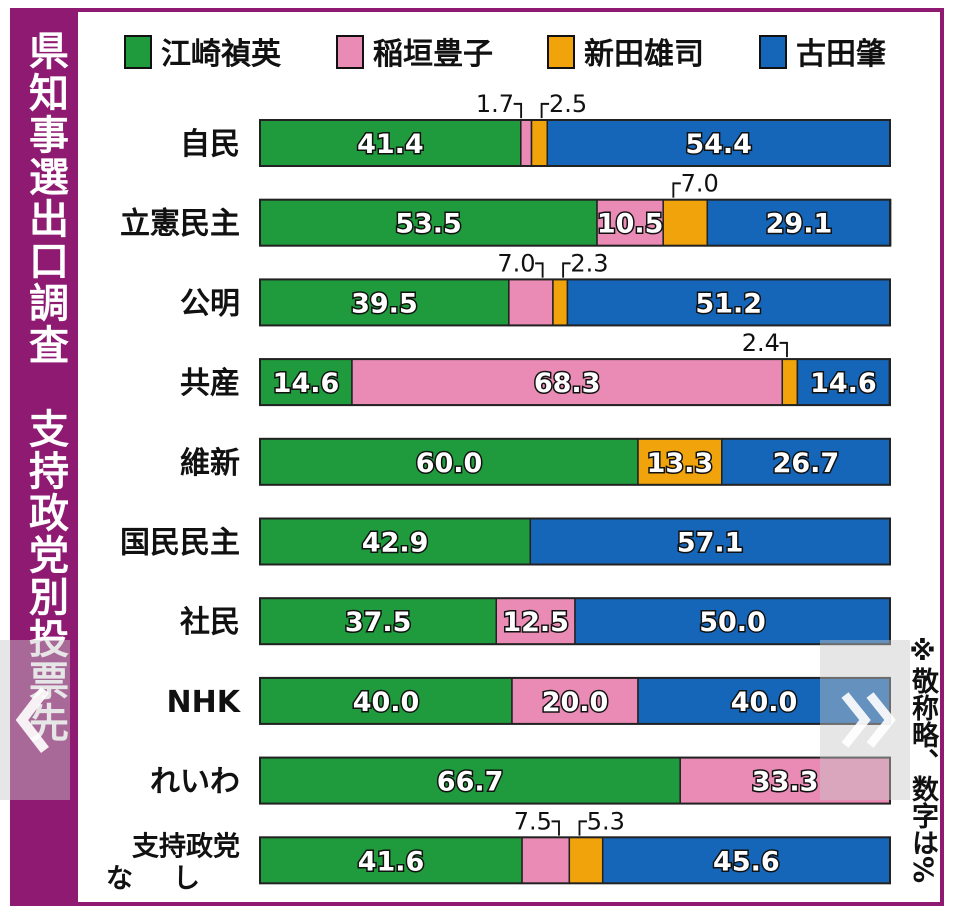 Image resolution: width=960 pixels, height=918 pixels. I want to click on callout-label: ┌5.3, so click(598, 821).